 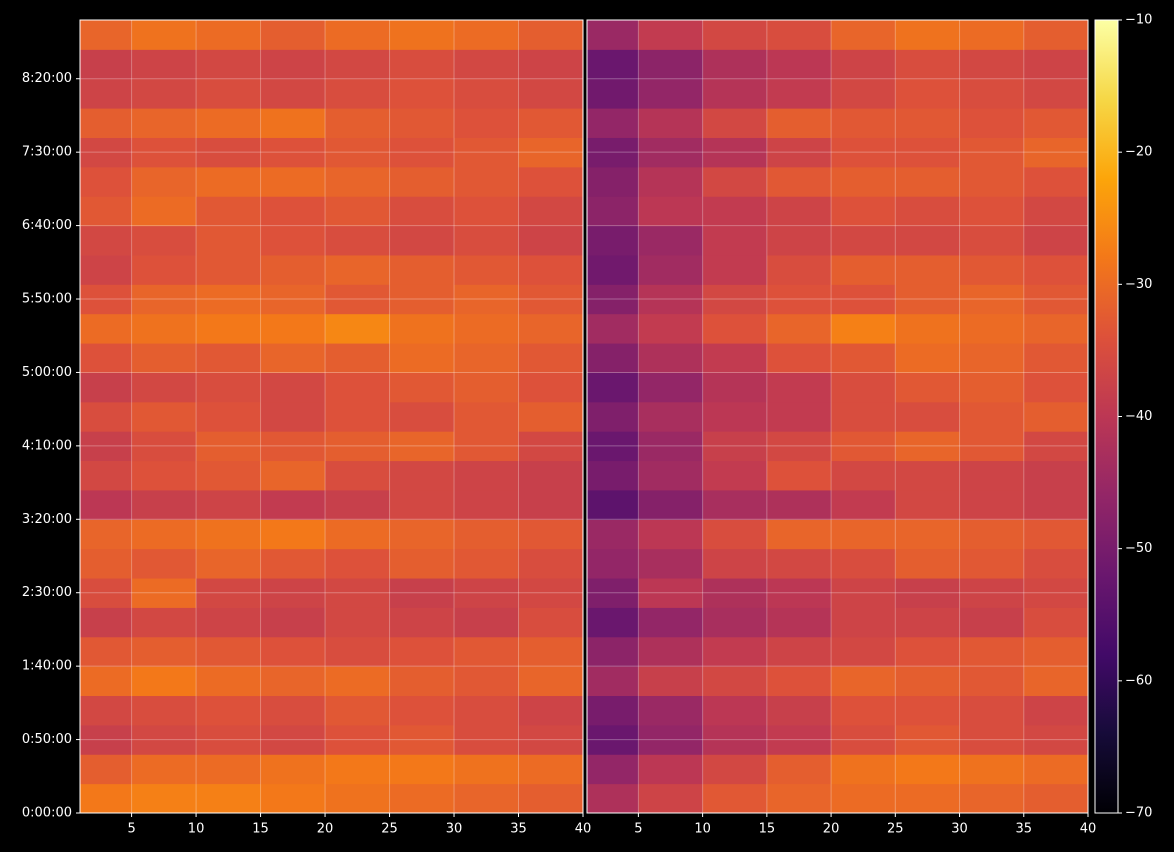 What do you see at coordinates (260, 829) in the screenshot?
I see `x-tick-label: 15` at bounding box center [260, 829].